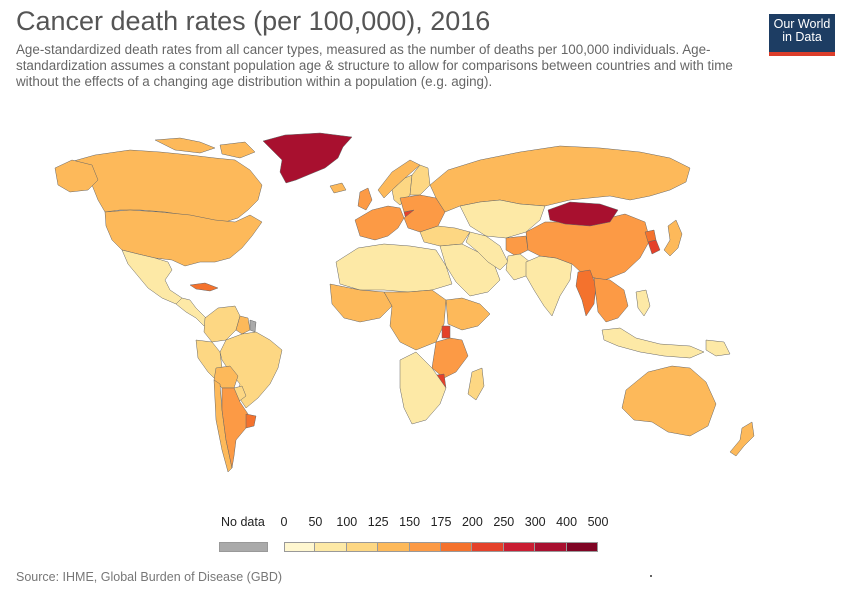 Image resolution: width=850 pixels, height=600 pixels. What do you see at coordinates (235, 428) in the screenshot?
I see `region-argentina` at bounding box center [235, 428].